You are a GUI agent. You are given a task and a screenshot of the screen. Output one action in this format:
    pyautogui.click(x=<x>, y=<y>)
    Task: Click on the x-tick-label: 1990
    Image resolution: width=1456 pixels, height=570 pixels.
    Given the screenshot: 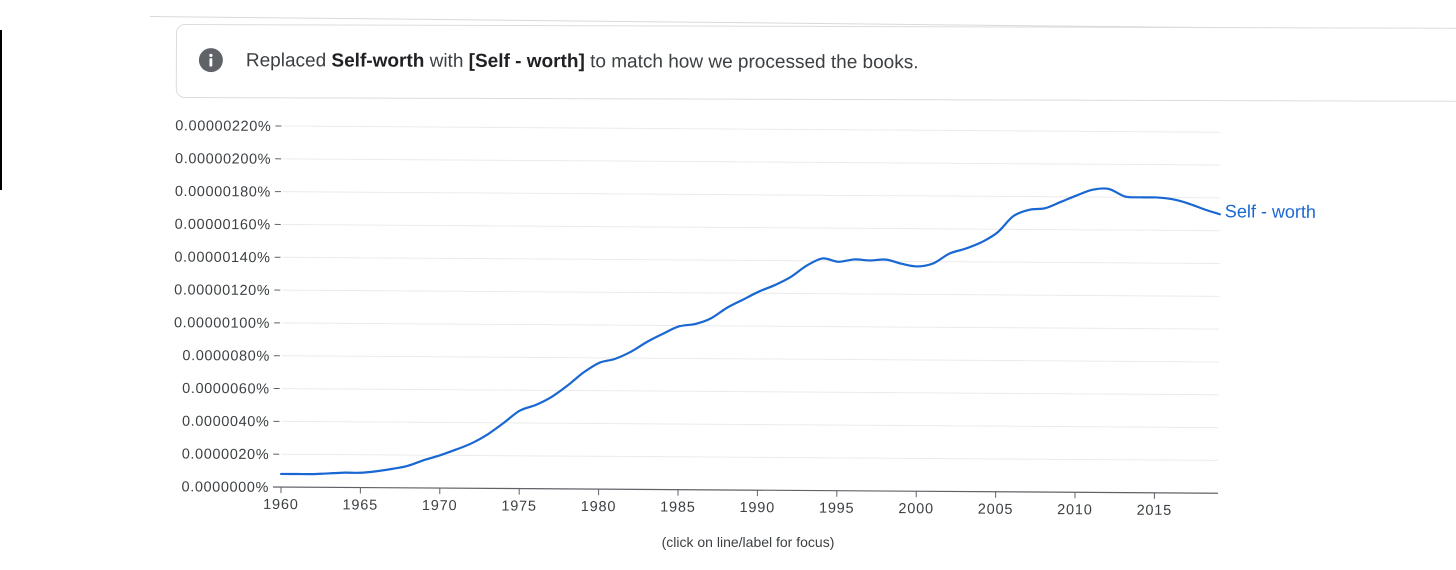 What is the action you would take?
    pyautogui.click(x=758, y=508)
    